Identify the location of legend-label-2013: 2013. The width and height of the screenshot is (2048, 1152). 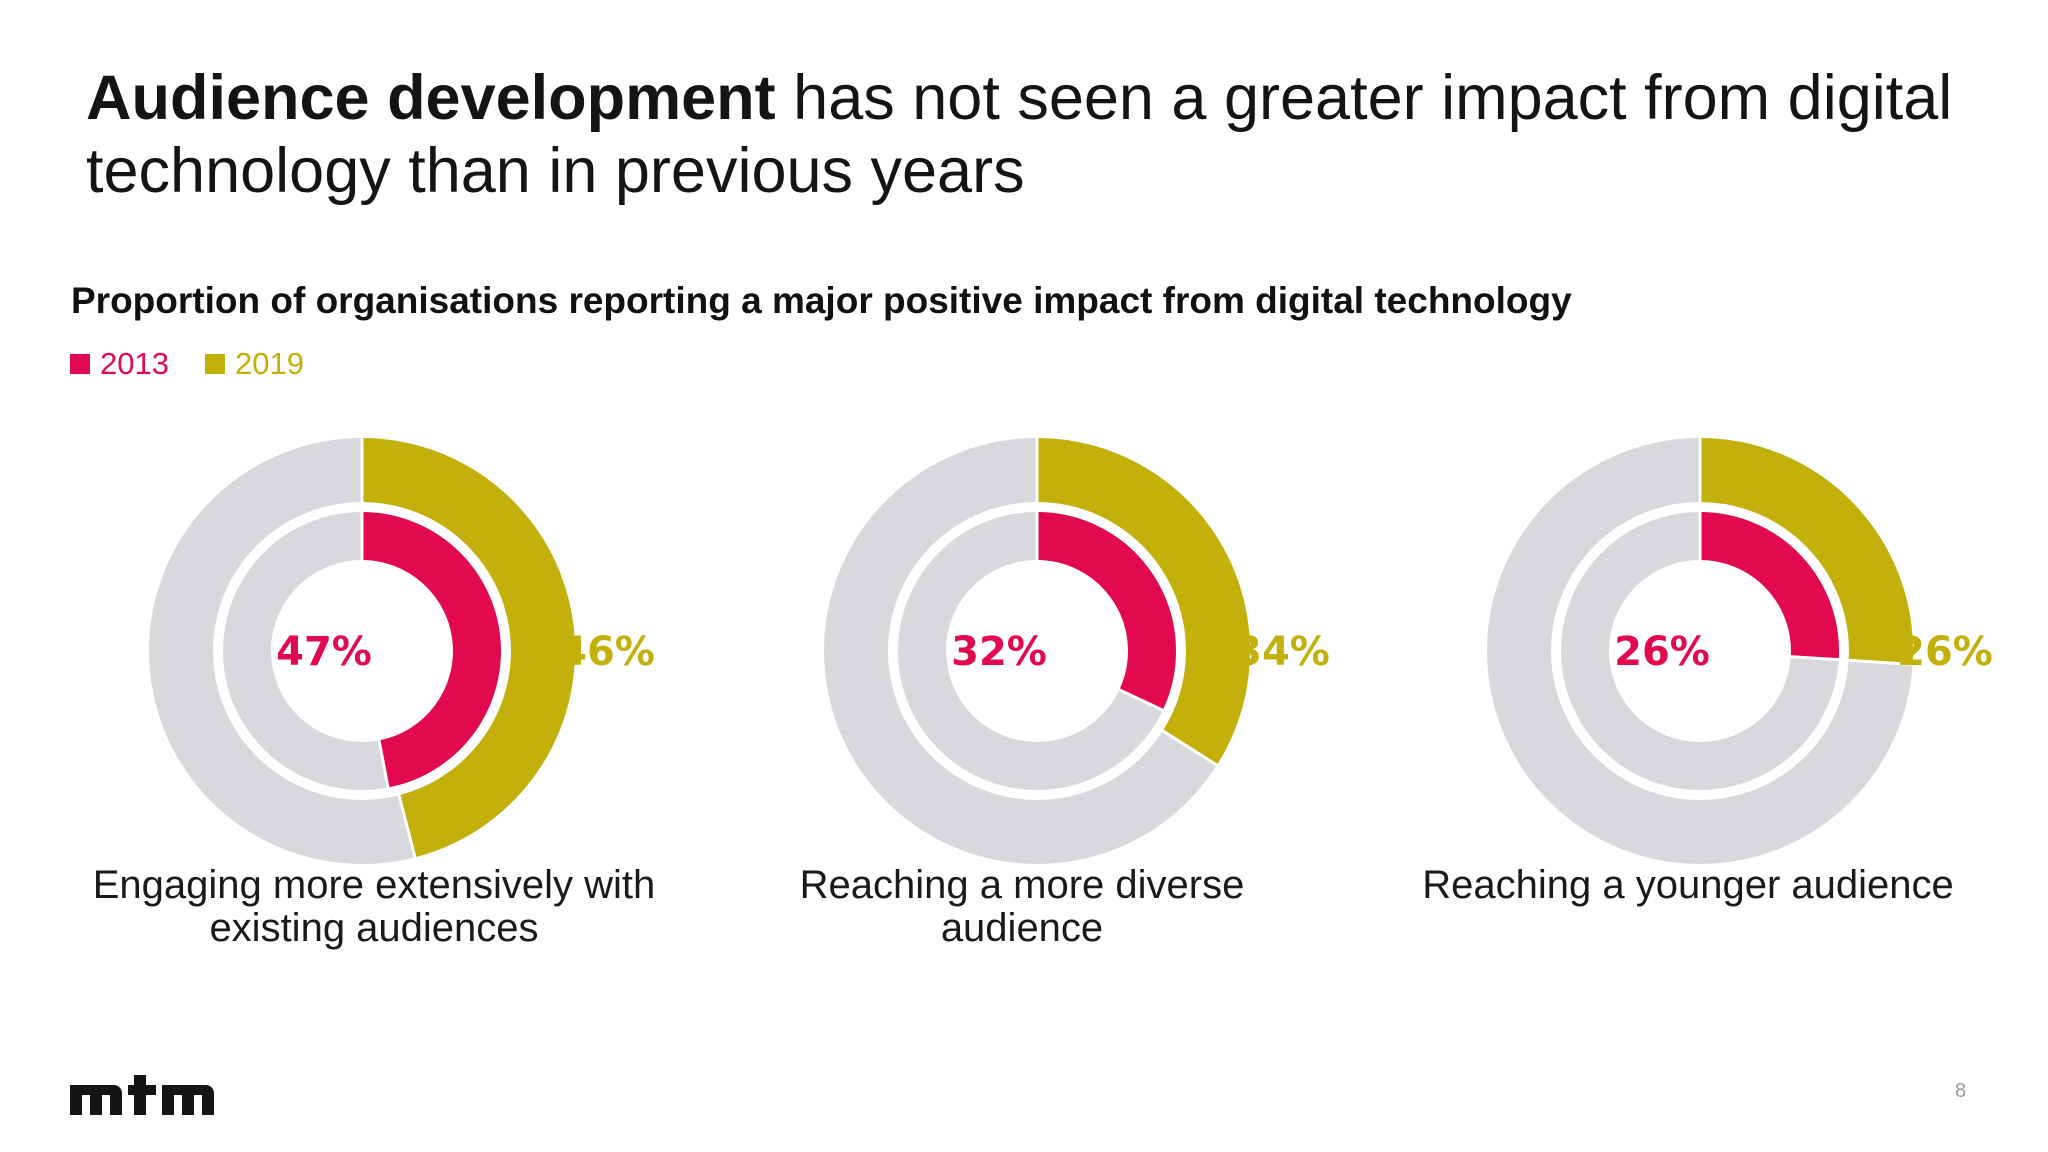
(134, 363).